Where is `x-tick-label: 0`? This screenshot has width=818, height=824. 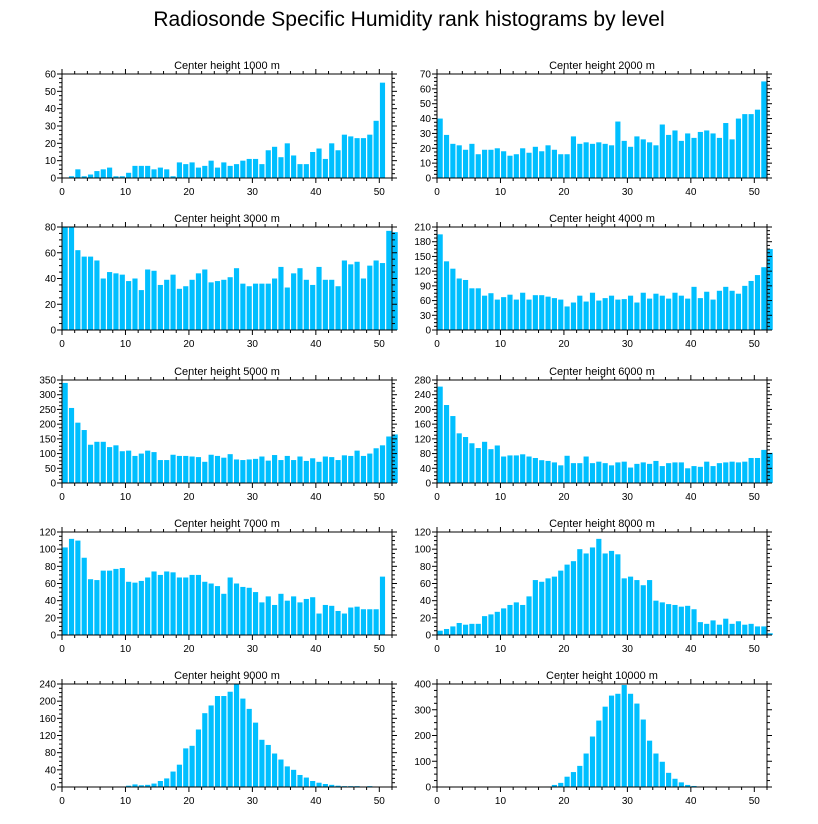 x-tick-label: 0 is located at coordinates (437, 344).